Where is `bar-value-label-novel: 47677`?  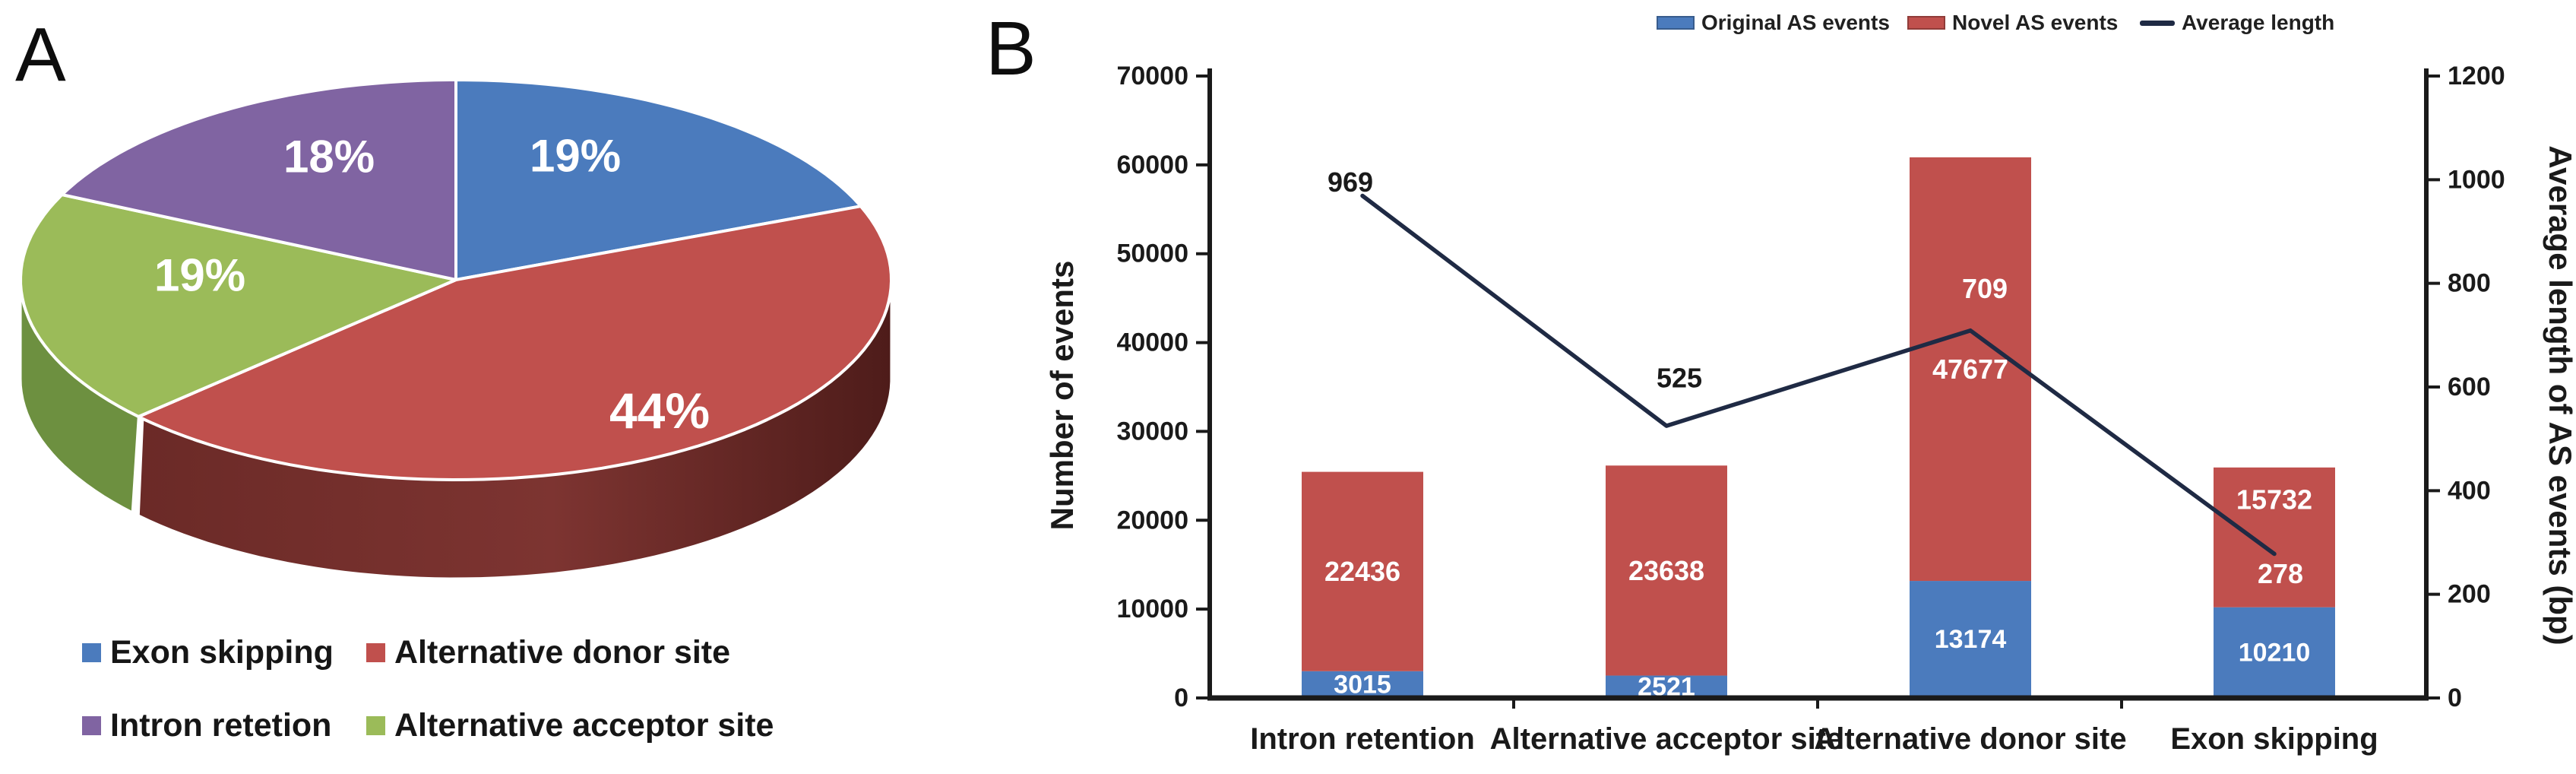
bar-value-label-novel: 47677 is located at coordinates (1970, 369).